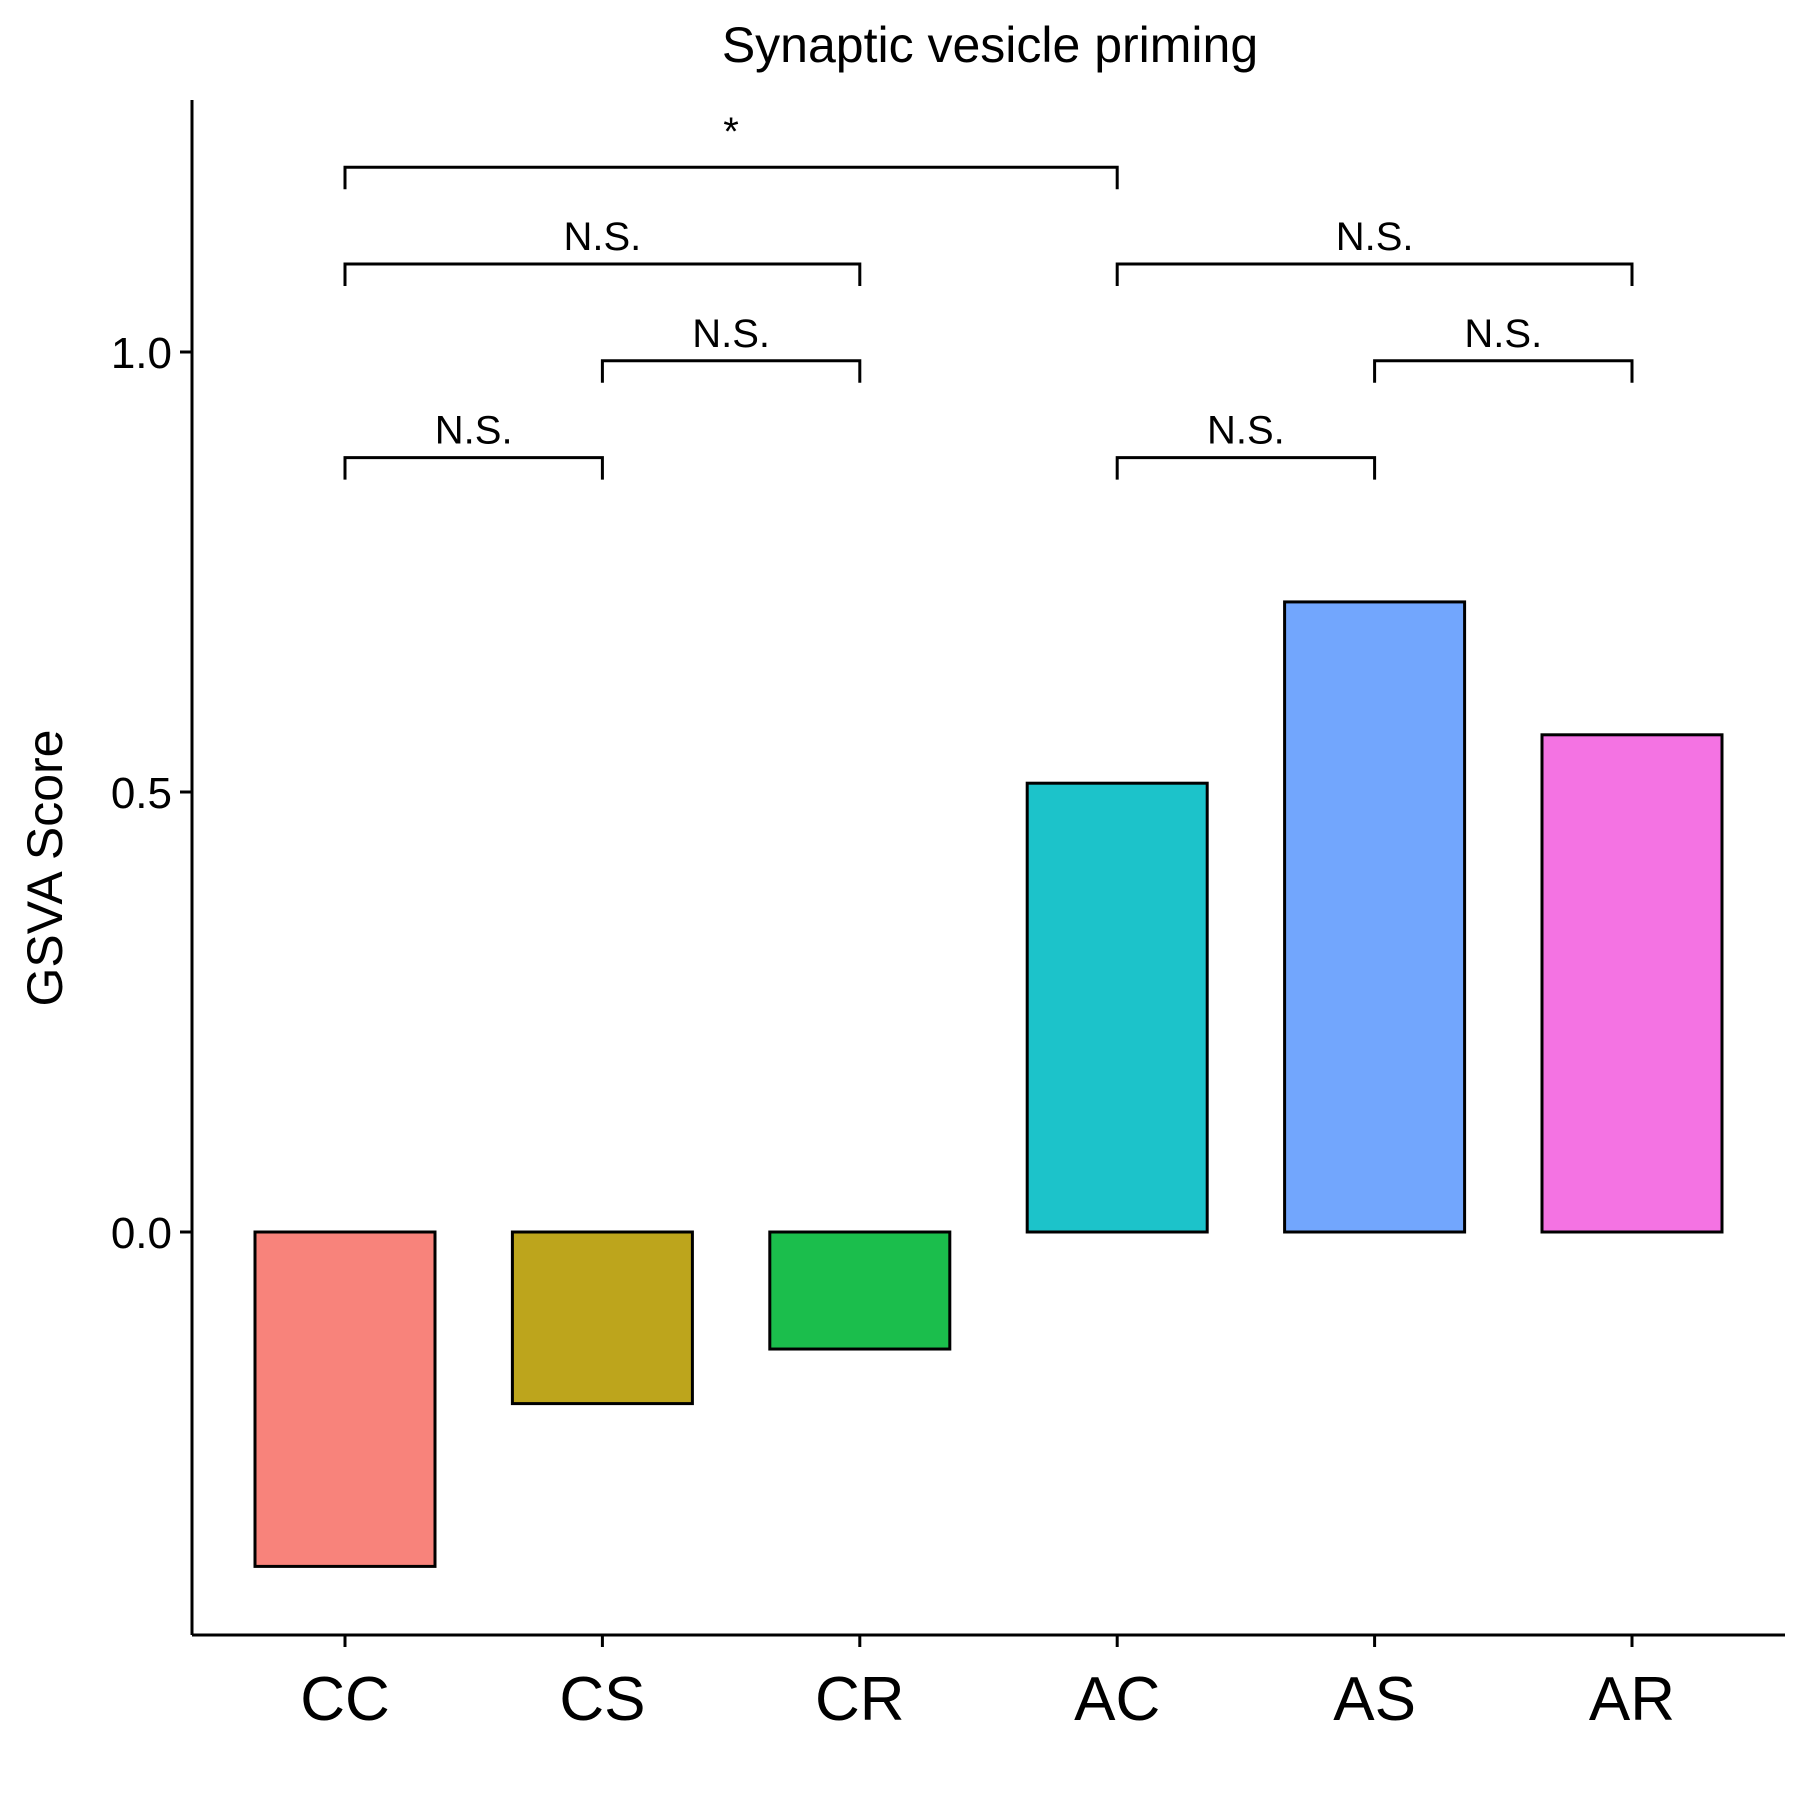 This screenshot has height=1800, width=1800. Describe the element at coordinates (988, 295) in the screenshot. I see `significance-brackets: N.S. N.S. N.S. * N.S. N.S. N.S.` at that location.